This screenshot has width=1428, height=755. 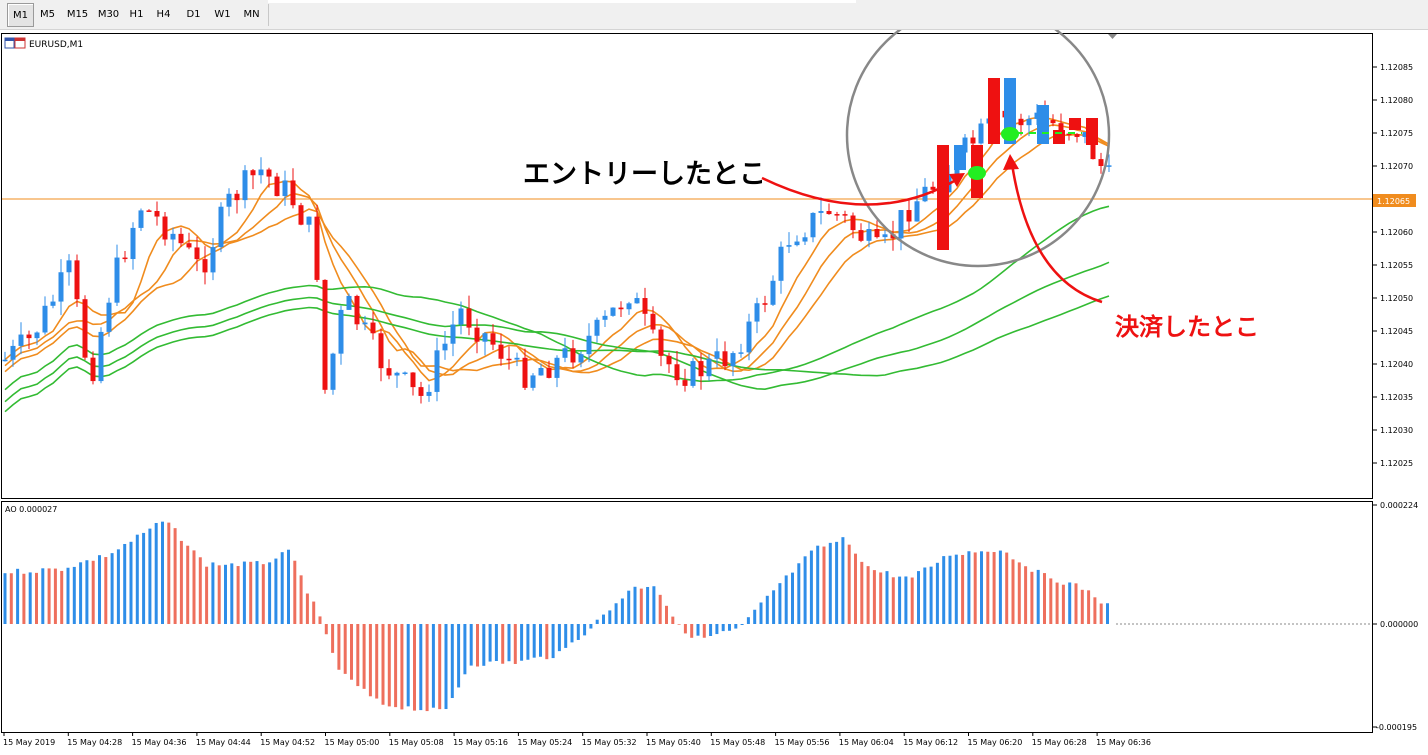 What do you see at coordinates (978, 149) in the screenshot?
I see `zoom-circle` at bounding box center [978, 149].